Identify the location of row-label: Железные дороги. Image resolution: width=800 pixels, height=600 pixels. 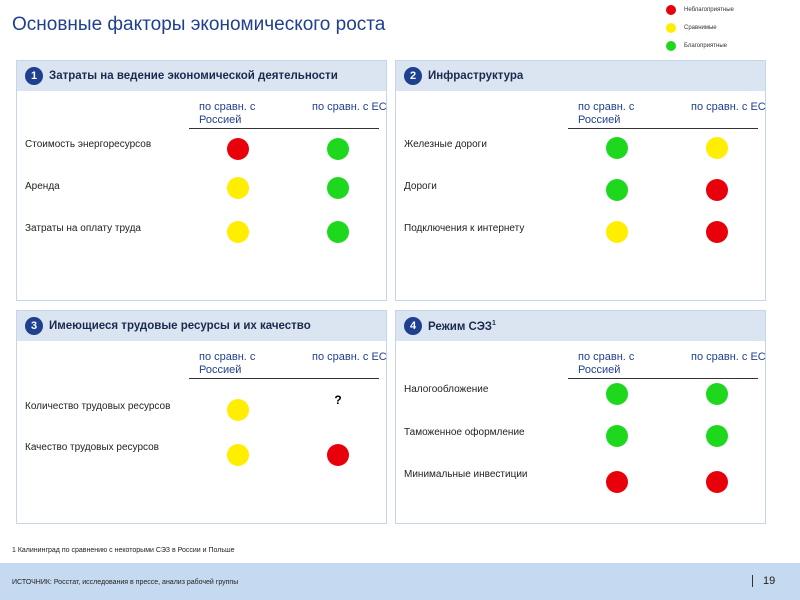
(445, 144).